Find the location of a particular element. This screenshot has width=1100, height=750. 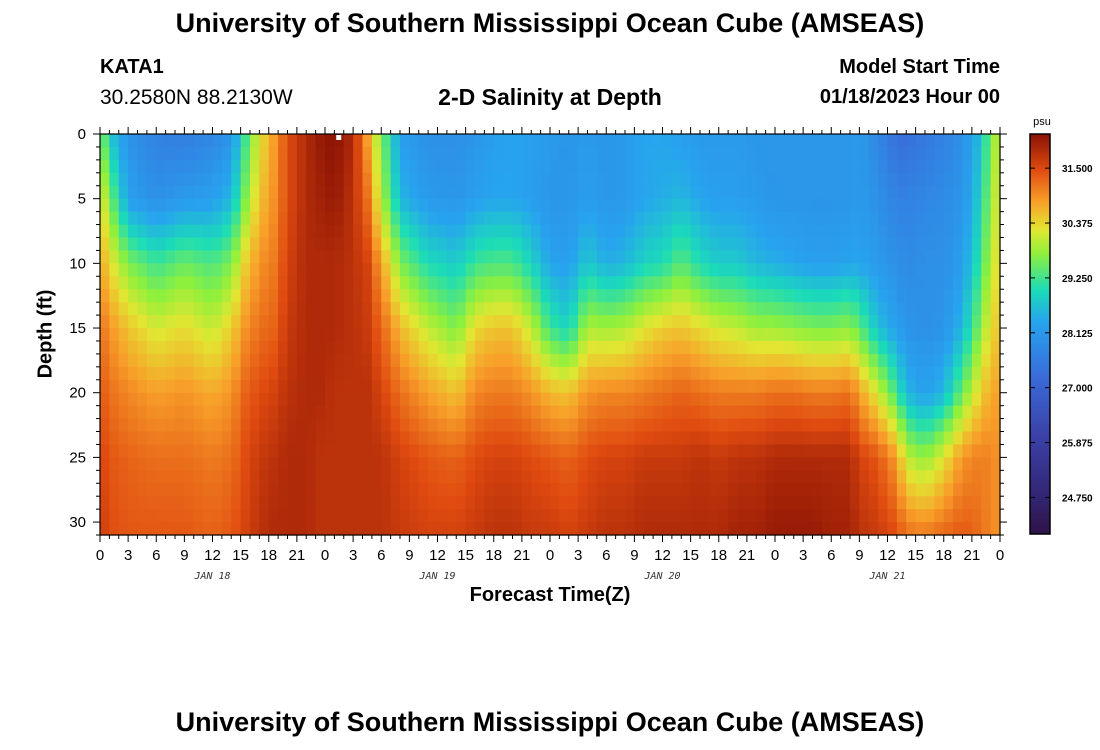

x-tick-label: 21 is located at coordinates (522, 555).